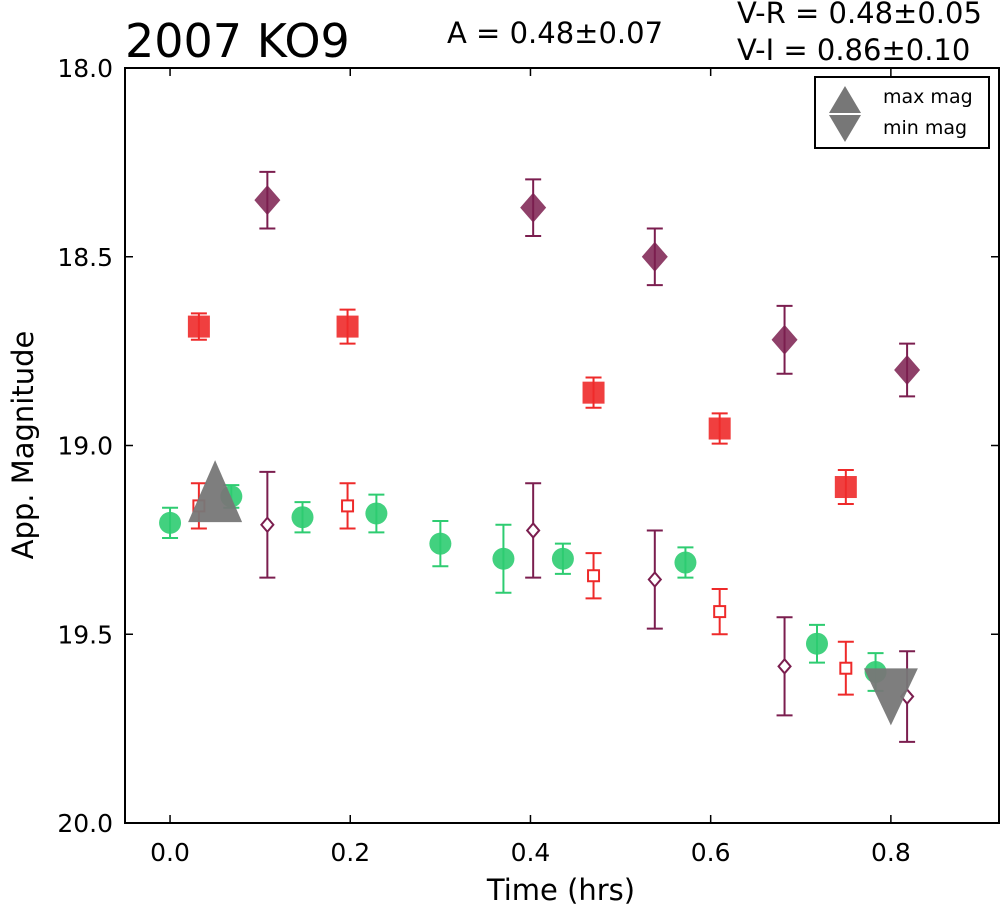 The width and height of the screenshot is (1001, 904). I want to click on legend-max-mag-marker, so click(845, 99).